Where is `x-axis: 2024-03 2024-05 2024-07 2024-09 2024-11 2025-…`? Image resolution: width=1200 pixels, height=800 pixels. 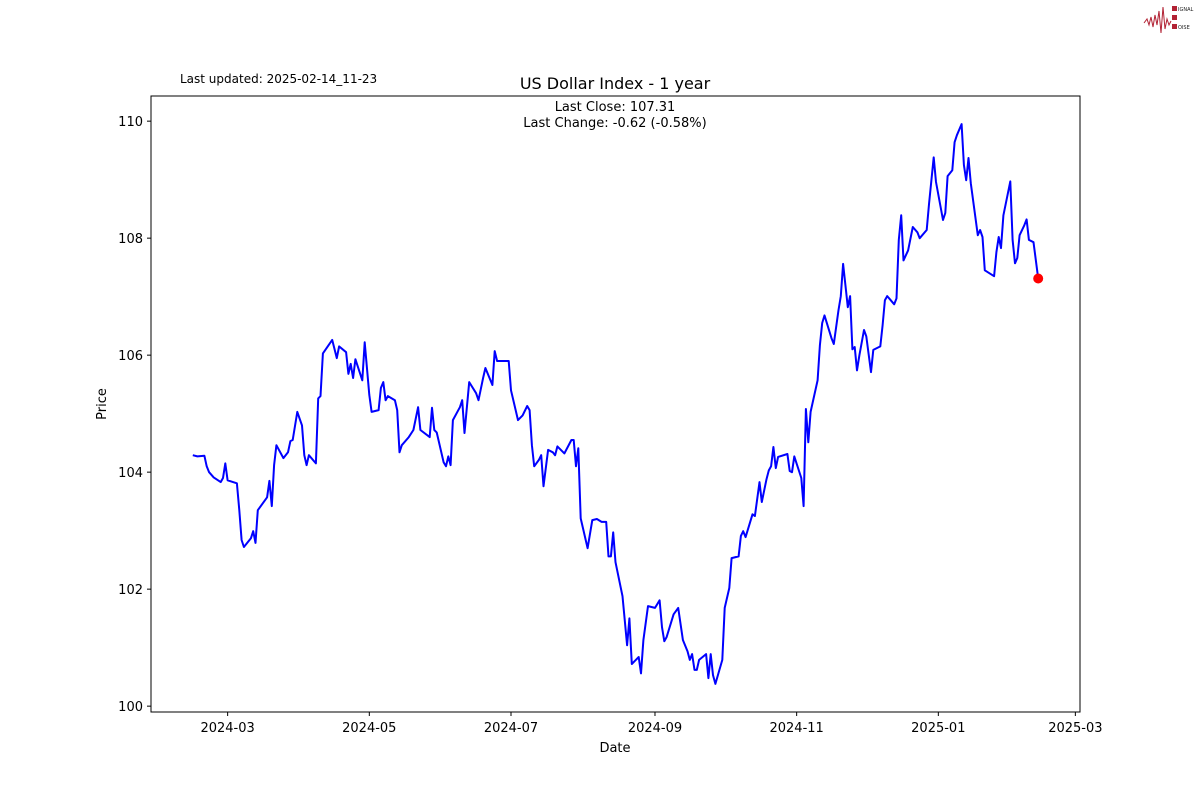
x-axis: 2024-03 2024-05 2024-07 2024-09 2024-11 2025-… is located at coordinates (651, 724).